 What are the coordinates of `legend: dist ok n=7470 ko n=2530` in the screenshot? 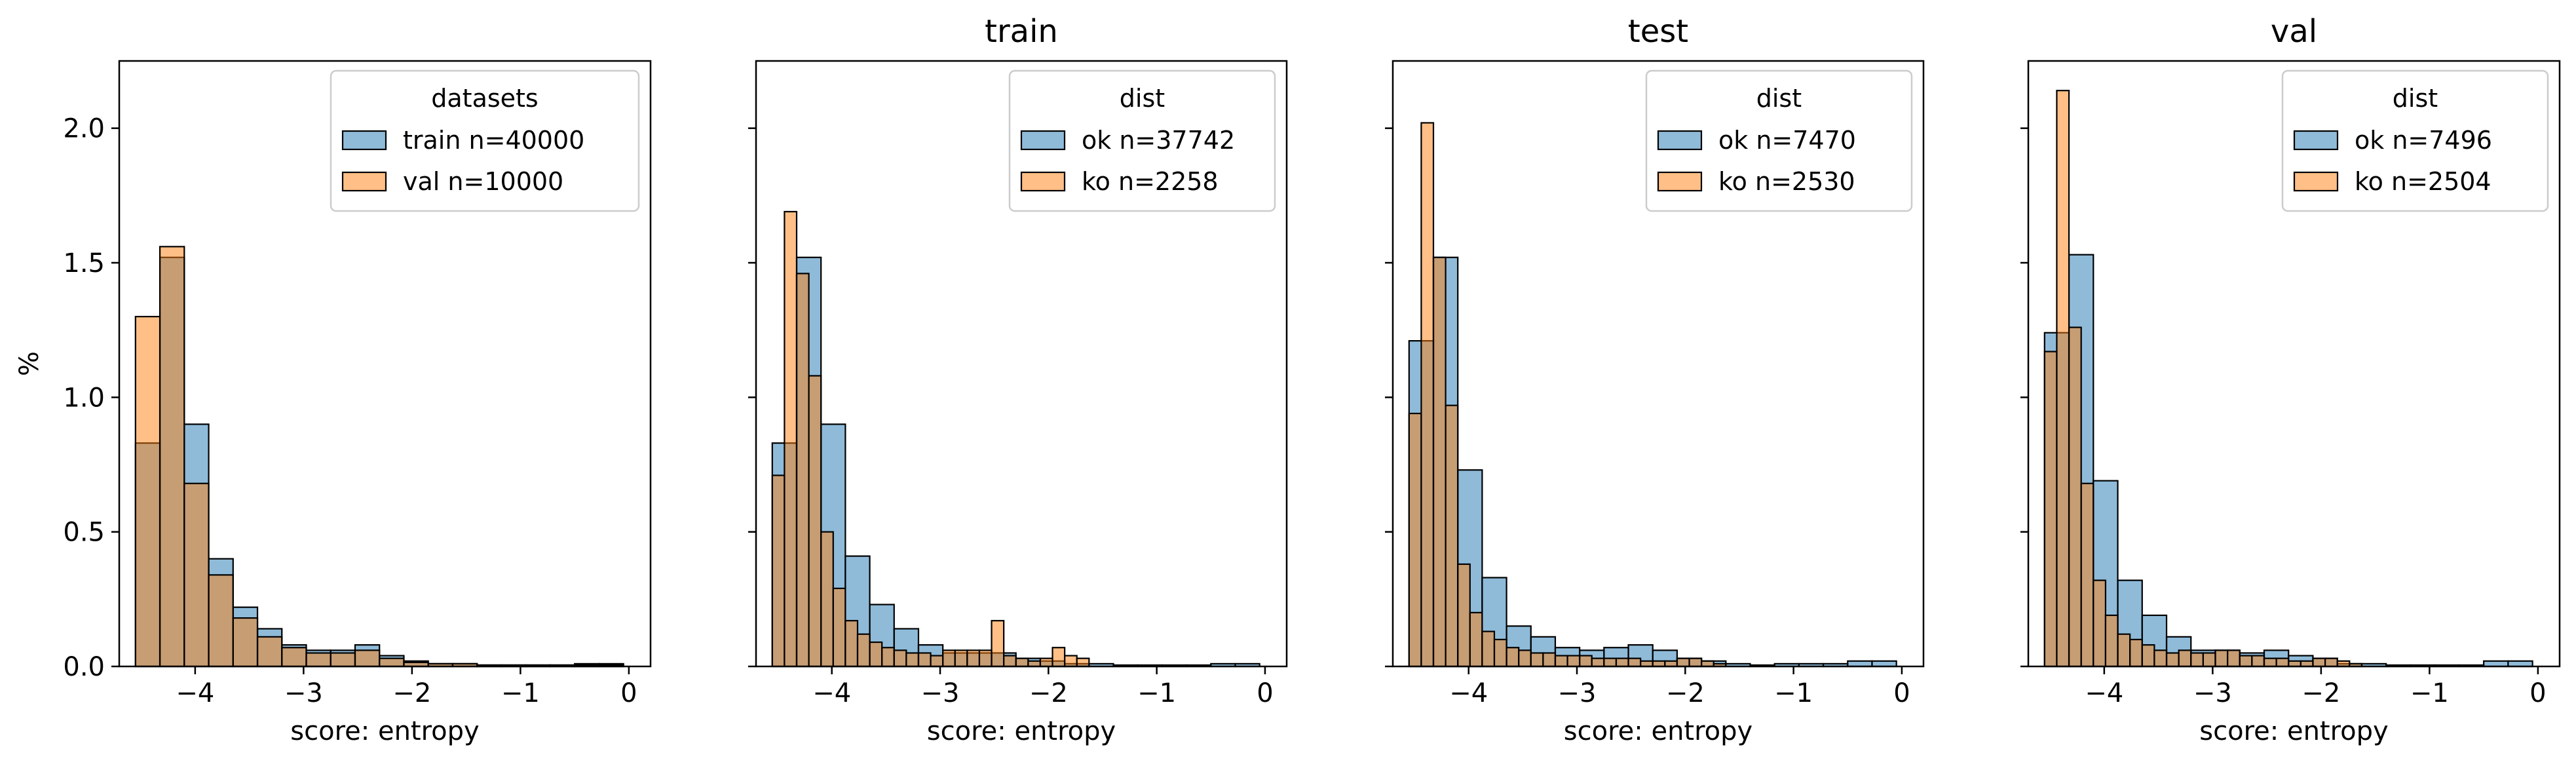 It's located at (1779, 140).